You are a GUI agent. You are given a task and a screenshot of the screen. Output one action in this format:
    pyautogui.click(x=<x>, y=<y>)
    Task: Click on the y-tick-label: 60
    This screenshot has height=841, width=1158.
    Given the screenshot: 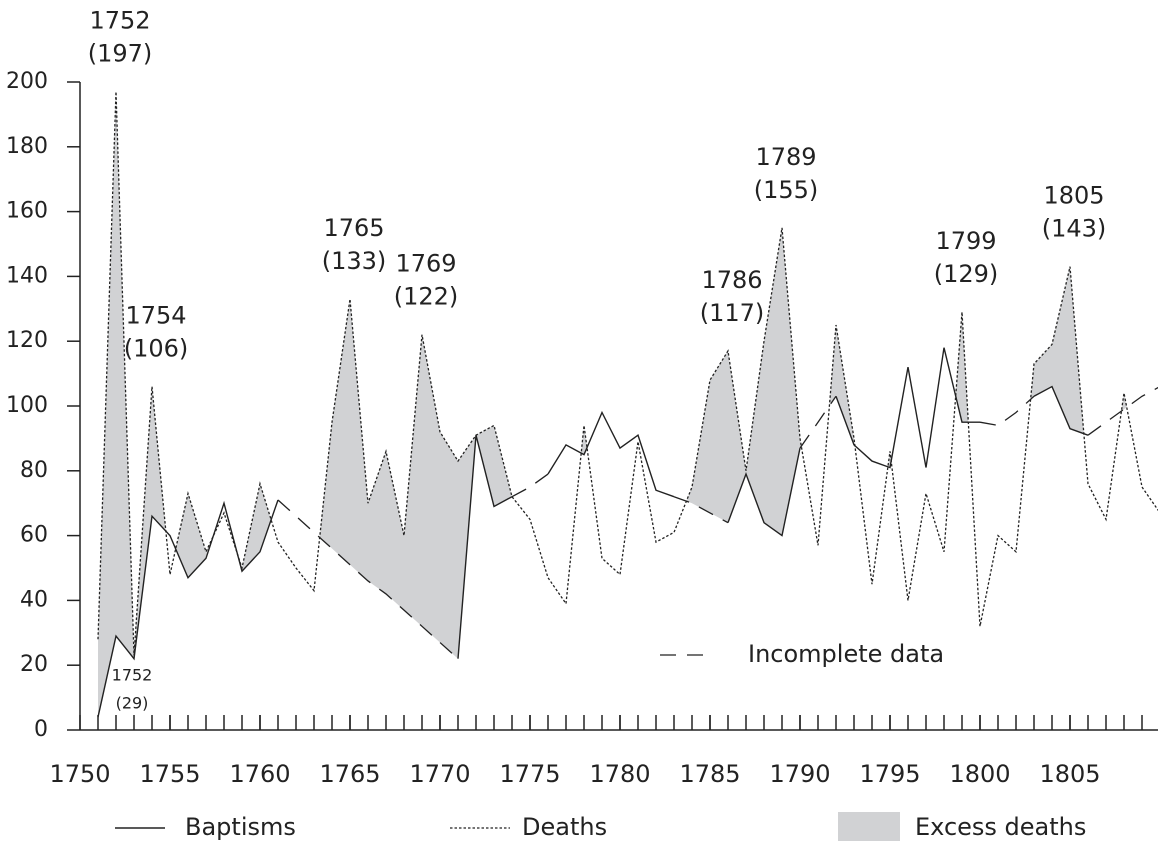 What is the action you would take?
    pyautogui.click(x=34, y=535)
    